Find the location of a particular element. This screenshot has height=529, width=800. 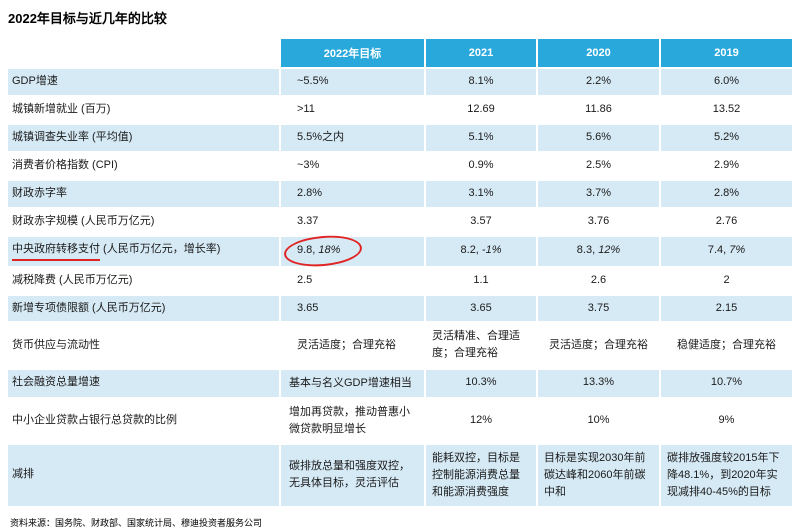

table-row: 消费者价格指数 (CPI) ~3% 0.9% 2.5% 2.9% is located at coordinates (400, 166).